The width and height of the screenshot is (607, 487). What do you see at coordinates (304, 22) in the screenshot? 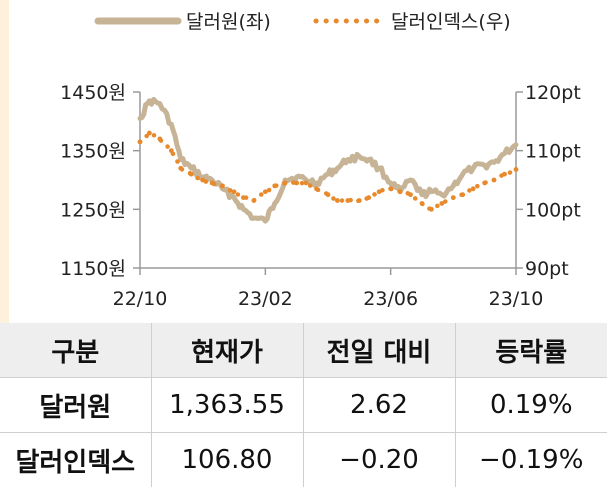
I see `chart-legend: 달러원(좌) 달러인덱스(우)` at bounding box center [304, 22].